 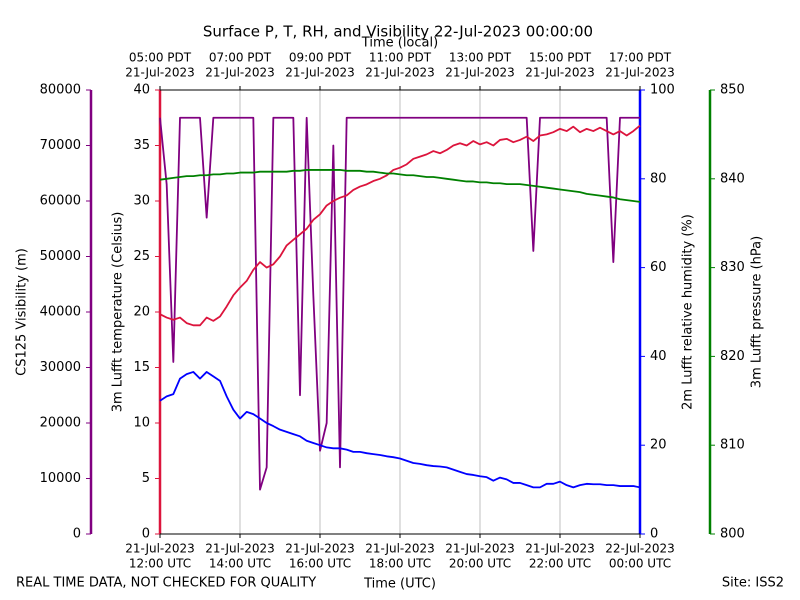 I want to click on y-tick-label: 25, so click(x=141, y=256).